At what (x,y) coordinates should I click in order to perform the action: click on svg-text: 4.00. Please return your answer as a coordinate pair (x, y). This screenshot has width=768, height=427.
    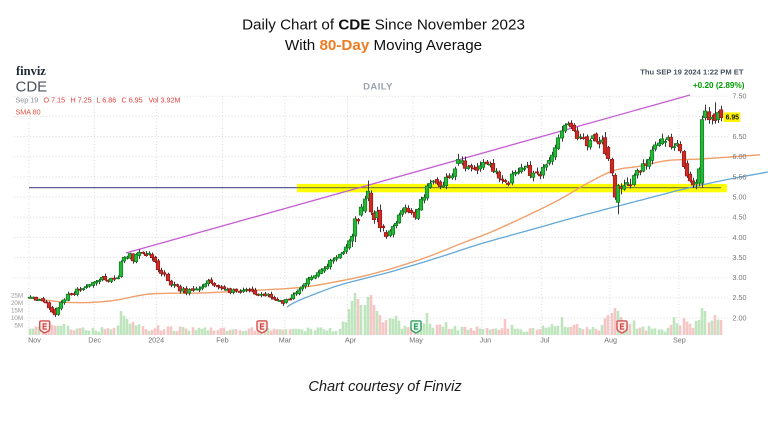
    Looking at the image, I should click on (740, 237).